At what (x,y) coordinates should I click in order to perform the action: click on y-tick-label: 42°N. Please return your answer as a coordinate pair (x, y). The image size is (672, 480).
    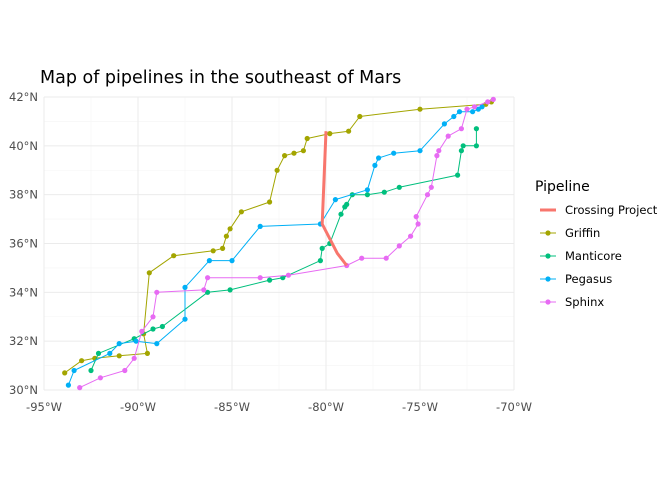
    Looking at the image, I should click on (23, 97).